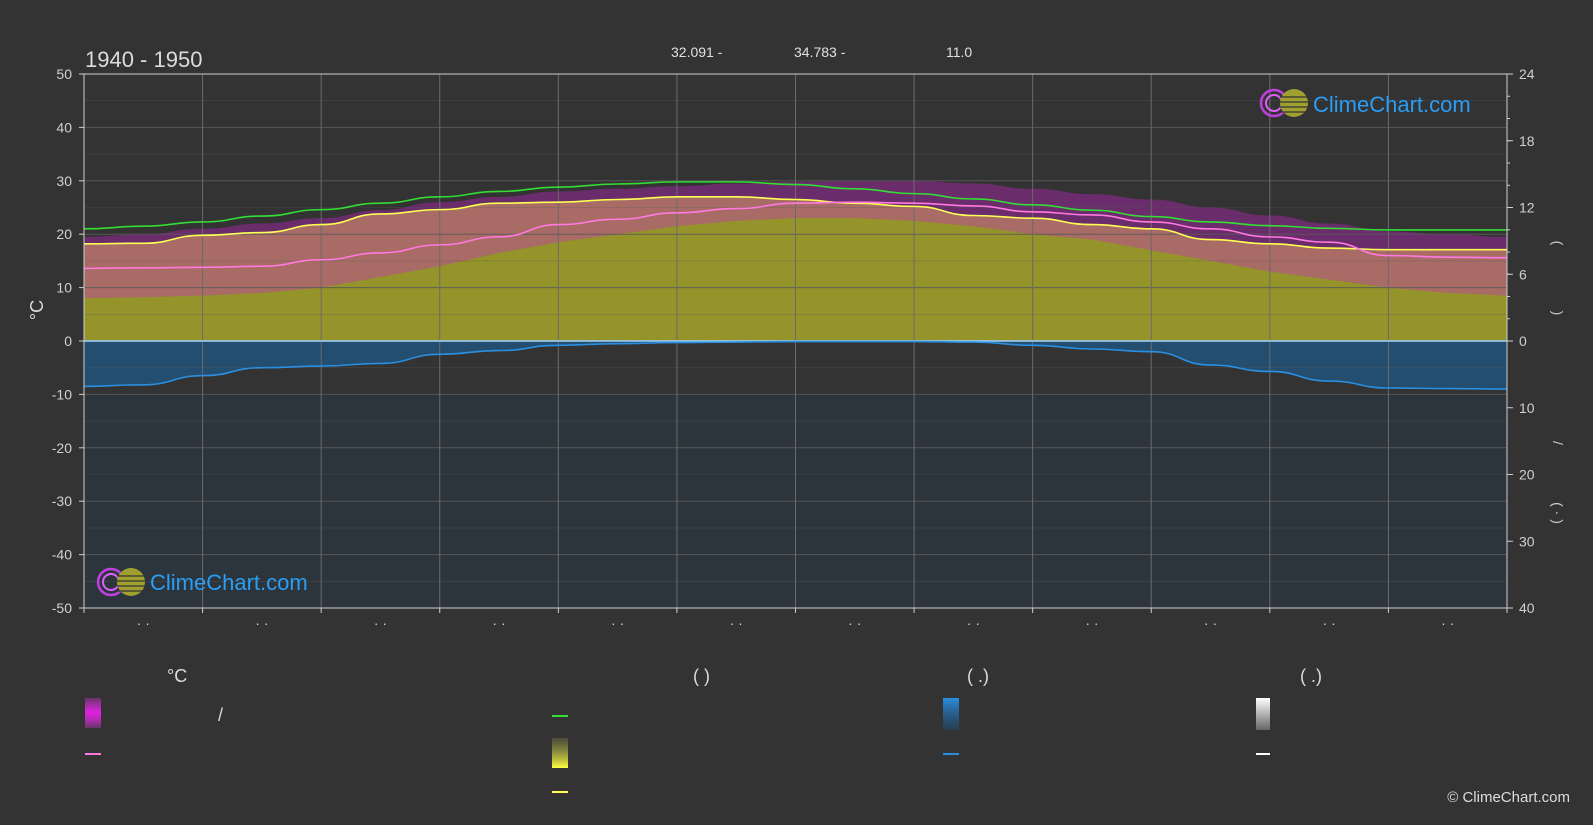 The image size is (1593, 825). I want to click on right-axis-char-1: (, so click(1558, 243).